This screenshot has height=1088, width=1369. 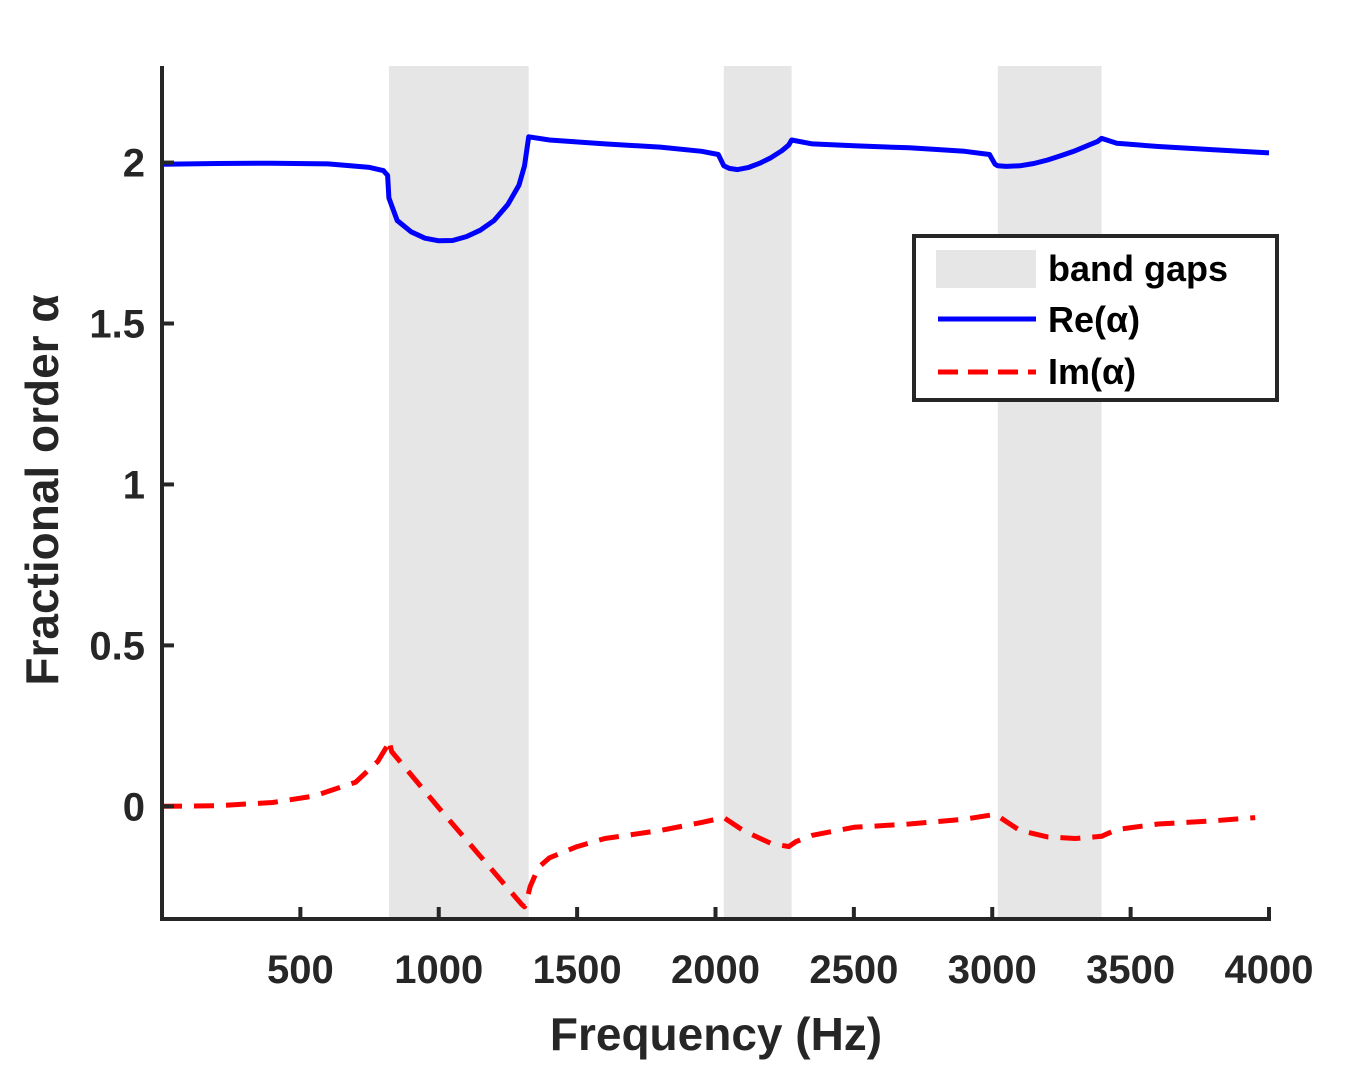 I want to click on legend: band gaps Re(α) Im(α), so click(x=1095, y=318).